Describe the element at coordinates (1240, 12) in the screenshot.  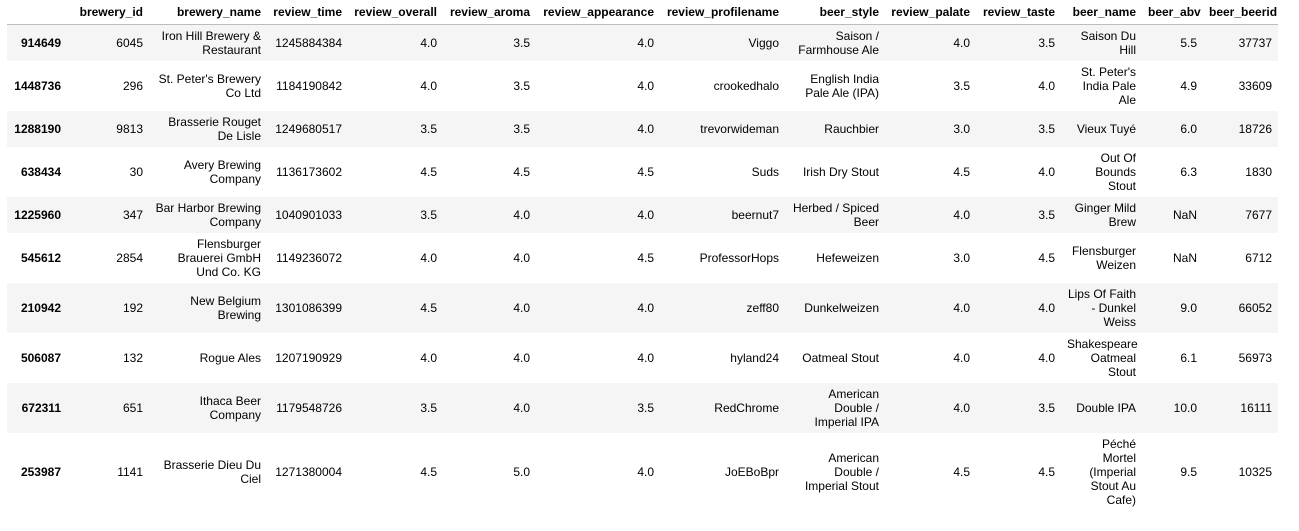
I see `column-header-beer-beerid: beer_beerid` at that location.